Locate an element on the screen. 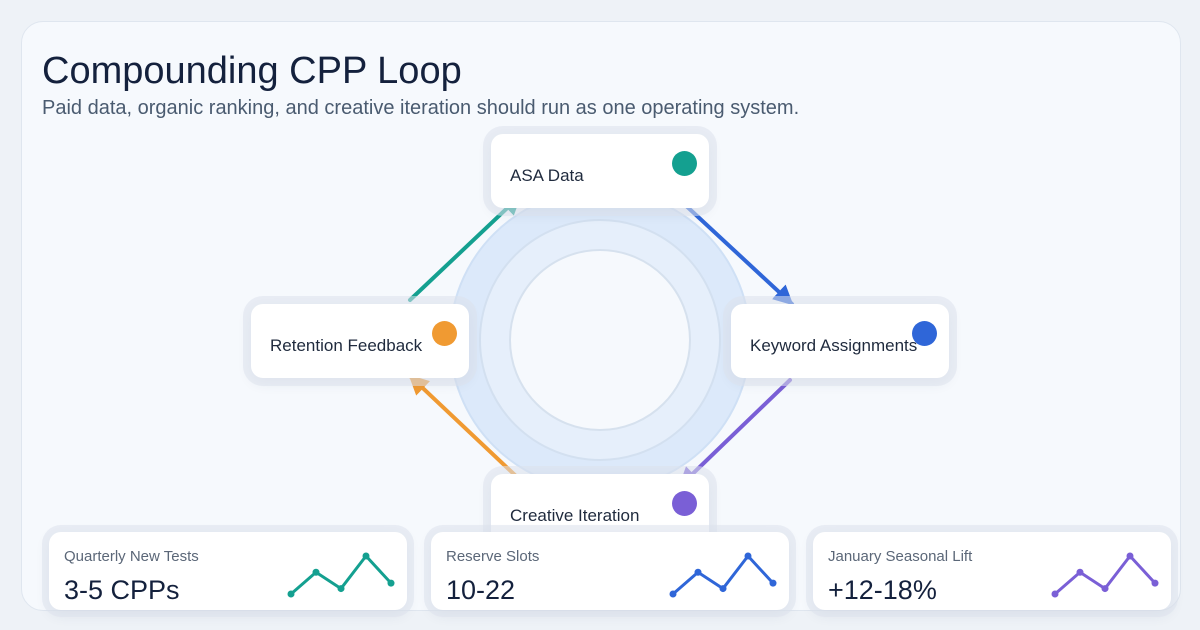  arrow-retention-to-asa is located at coordinates (465, 248).